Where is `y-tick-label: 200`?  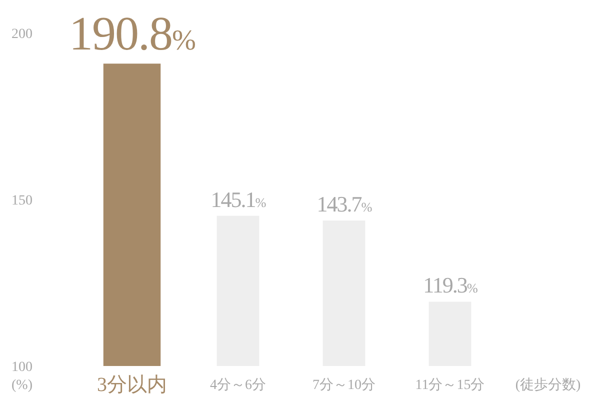 y-tick-label: 200 is located at coordinates (22, 34).